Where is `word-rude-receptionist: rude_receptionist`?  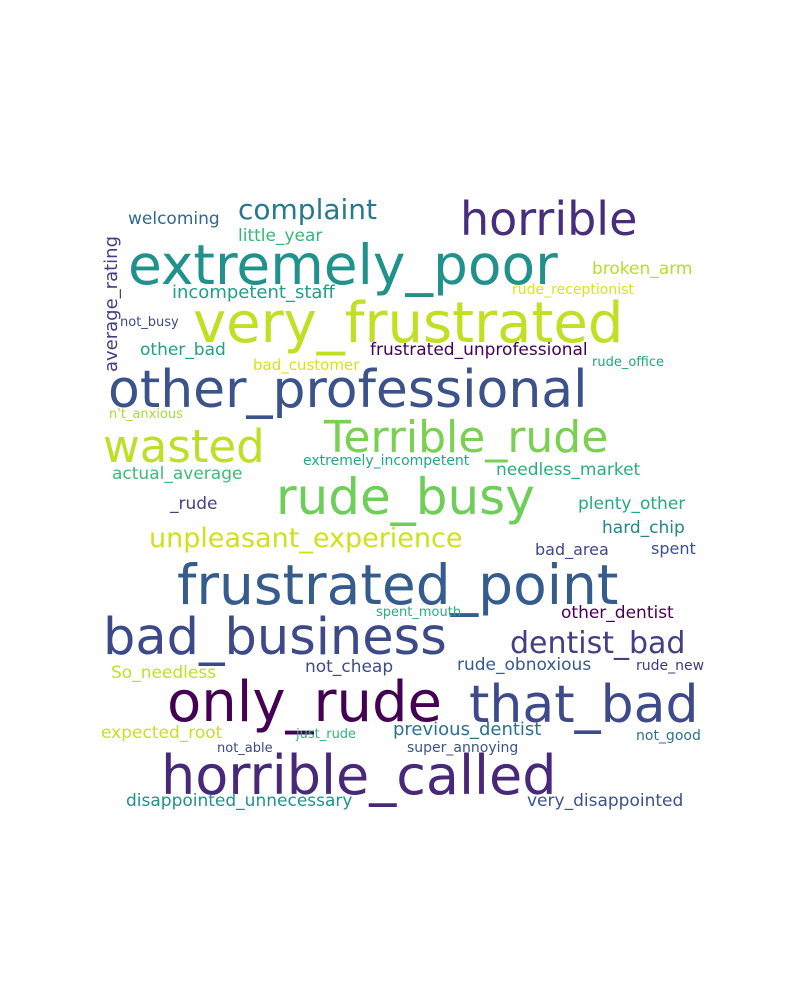
word-rude-receptionist: rude_receptionist is located at coordinates (573, 290).